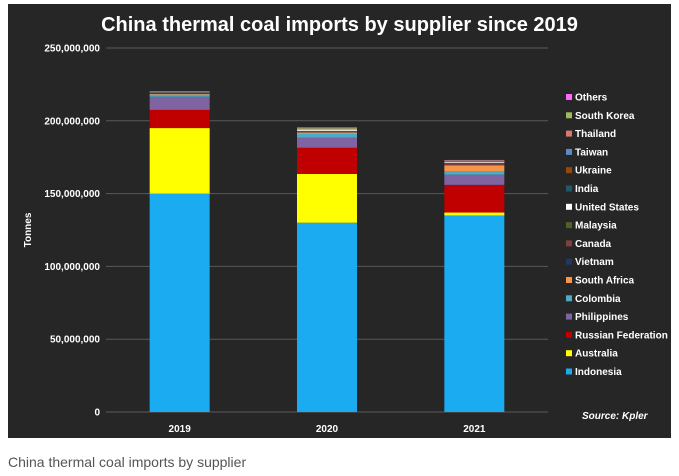  What do you see at coordinates (569, 243) in the screenshot?
I see `legend-swatch-canada` at bounding box center [569, 243].